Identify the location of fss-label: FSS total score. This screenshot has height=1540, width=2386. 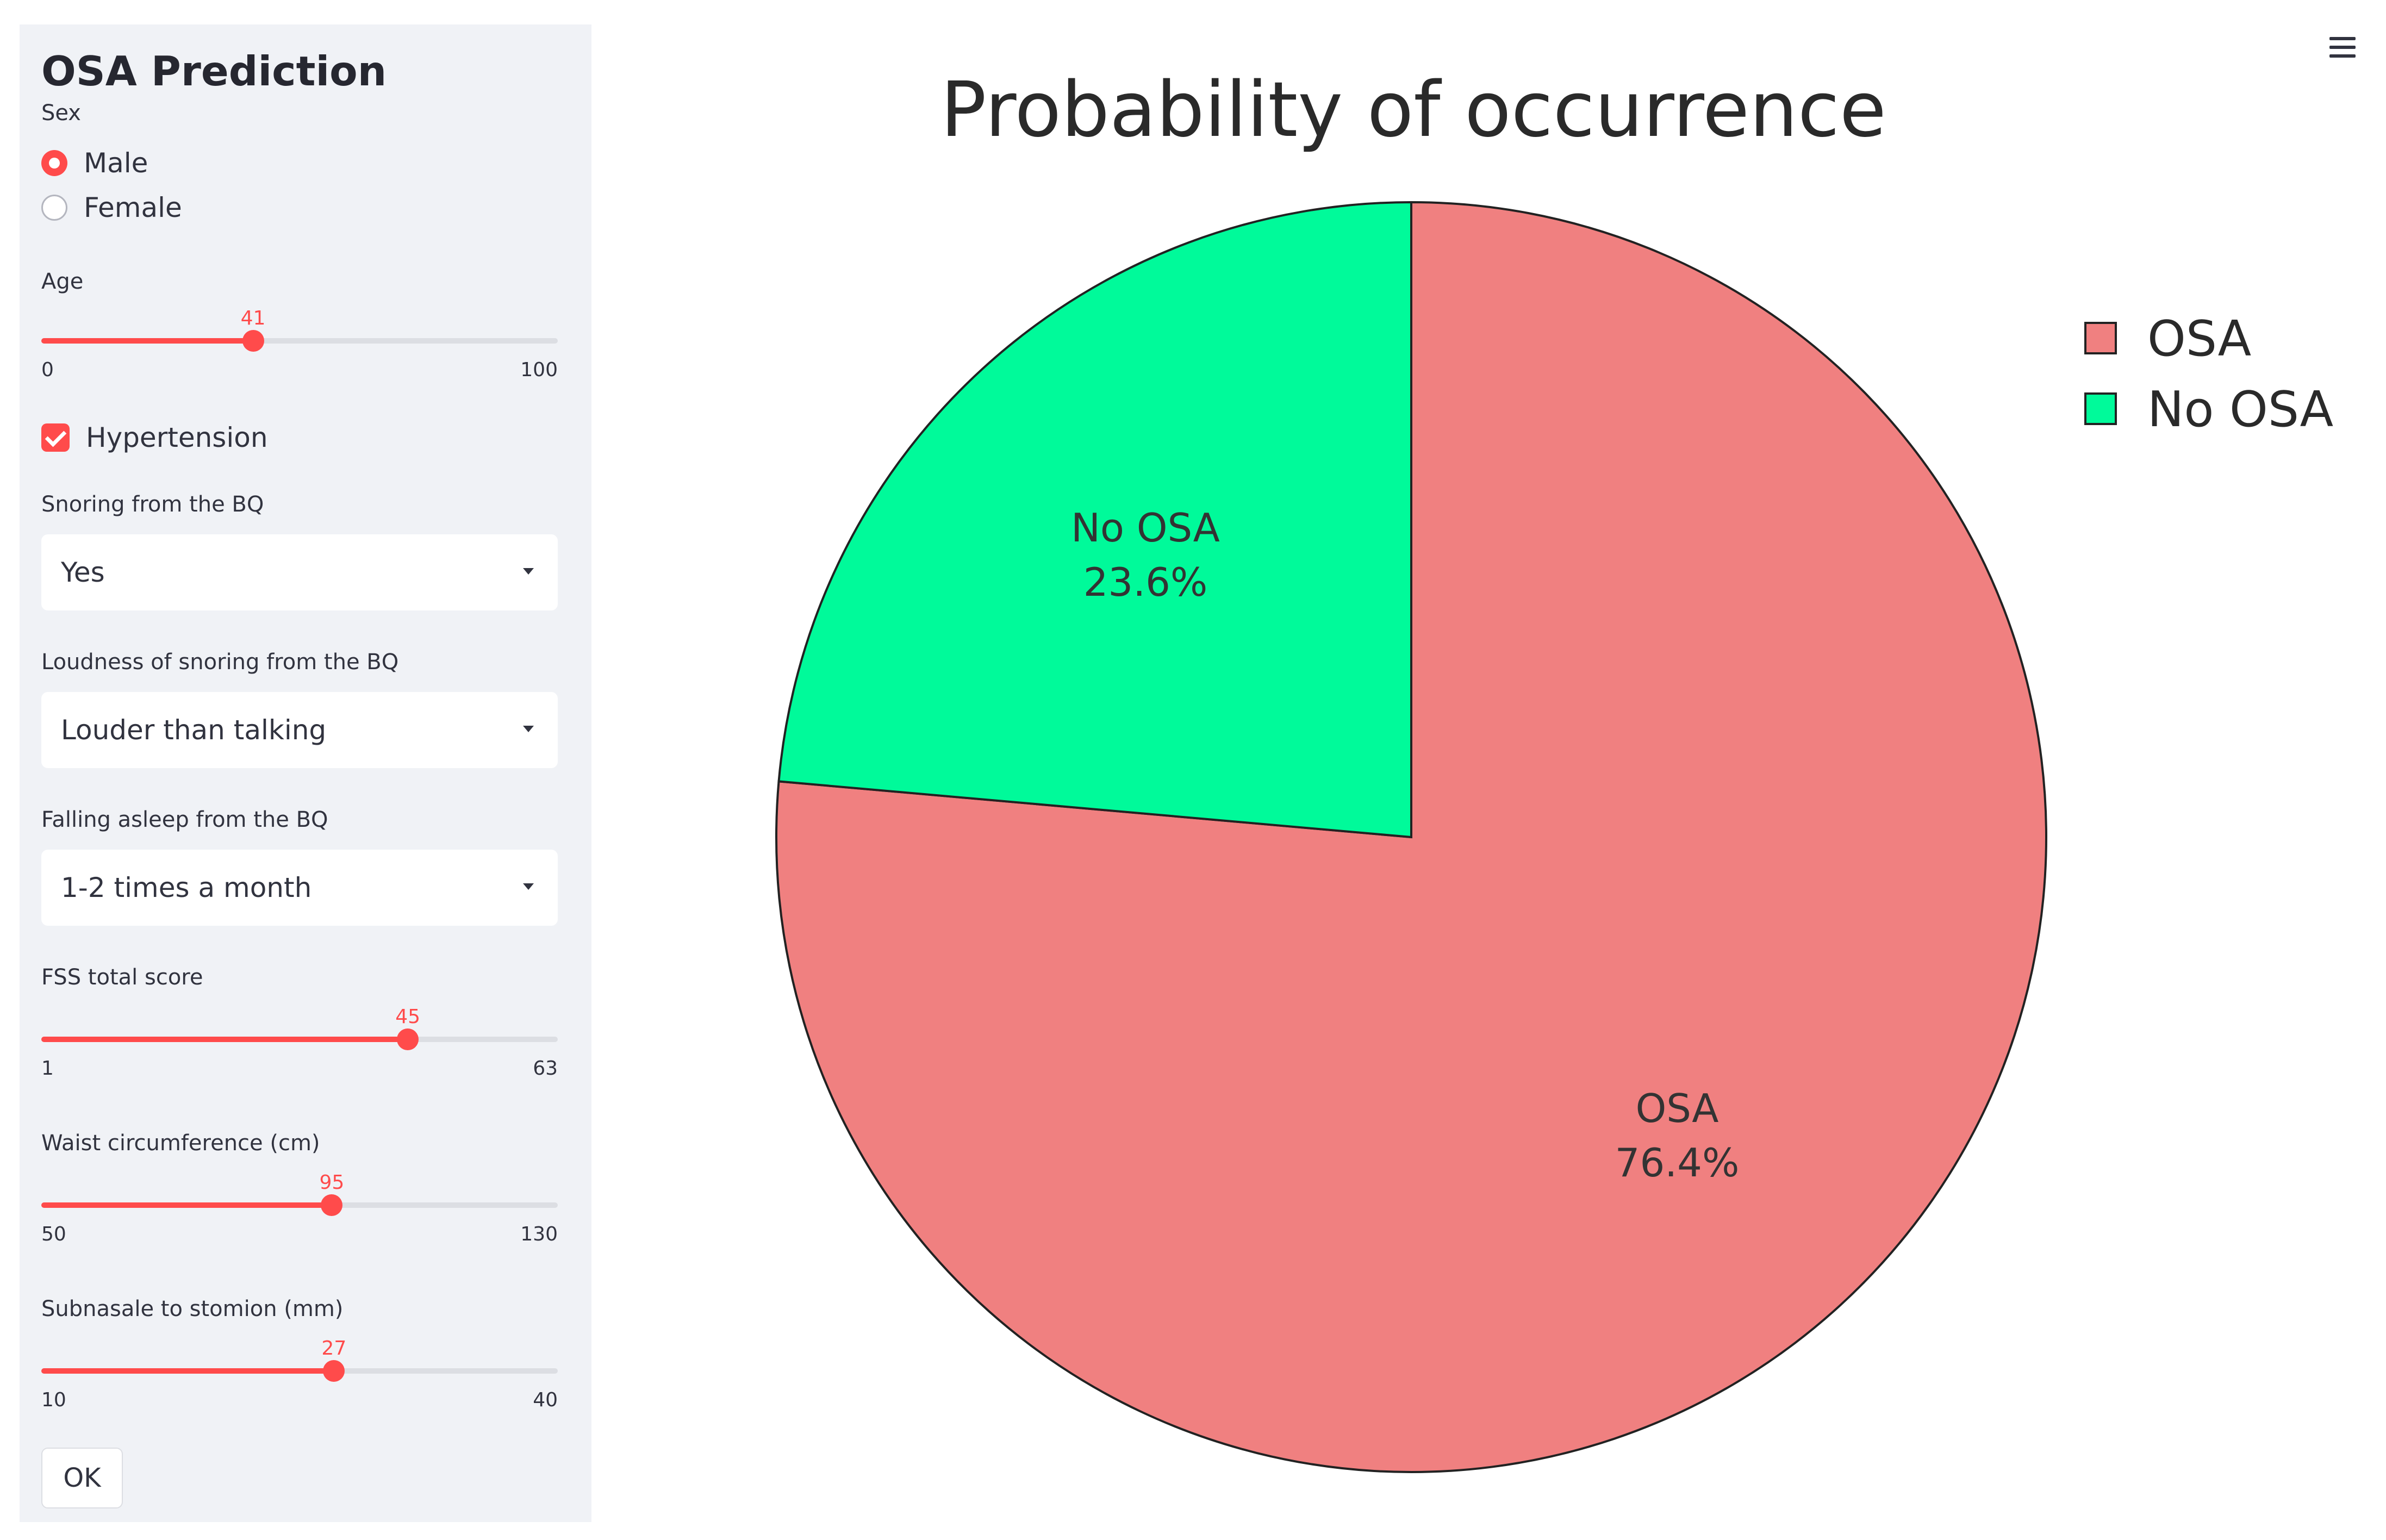
(122, 977).